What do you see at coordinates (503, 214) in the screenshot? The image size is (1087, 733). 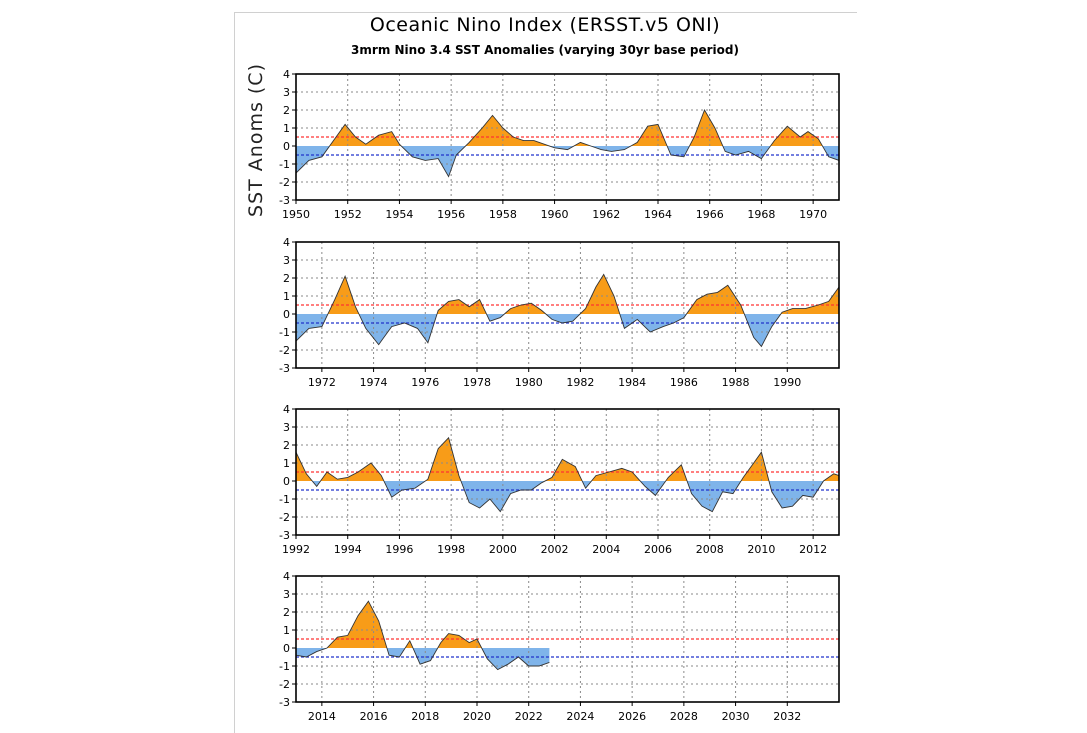 I see `x-tick-label: 1958` at bounding box center [503, 214].